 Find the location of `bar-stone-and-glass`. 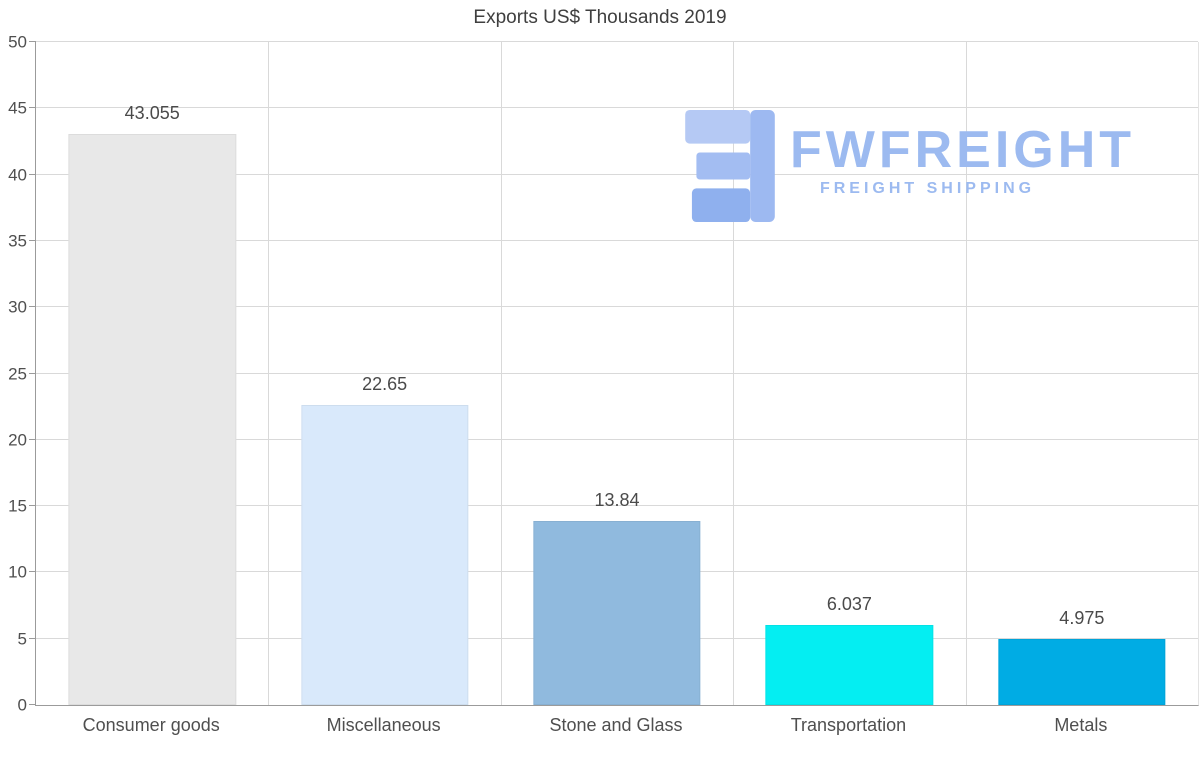

bar-stone-and-glass is located at coordinates (617, 613).